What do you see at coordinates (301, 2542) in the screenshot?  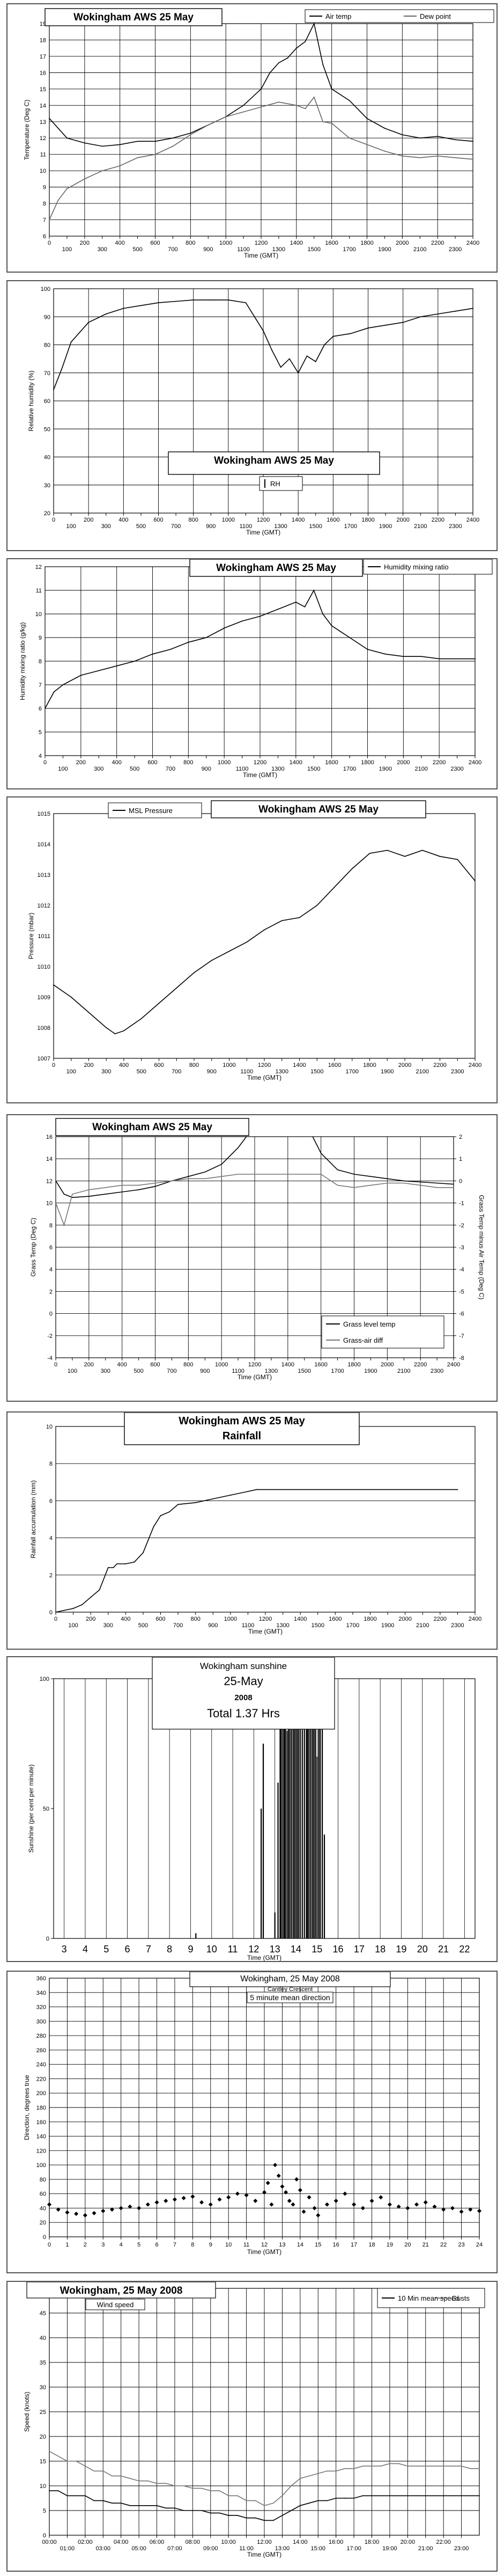 I see `x-tick-label: 14:00` at bounding box center [301, 2542].